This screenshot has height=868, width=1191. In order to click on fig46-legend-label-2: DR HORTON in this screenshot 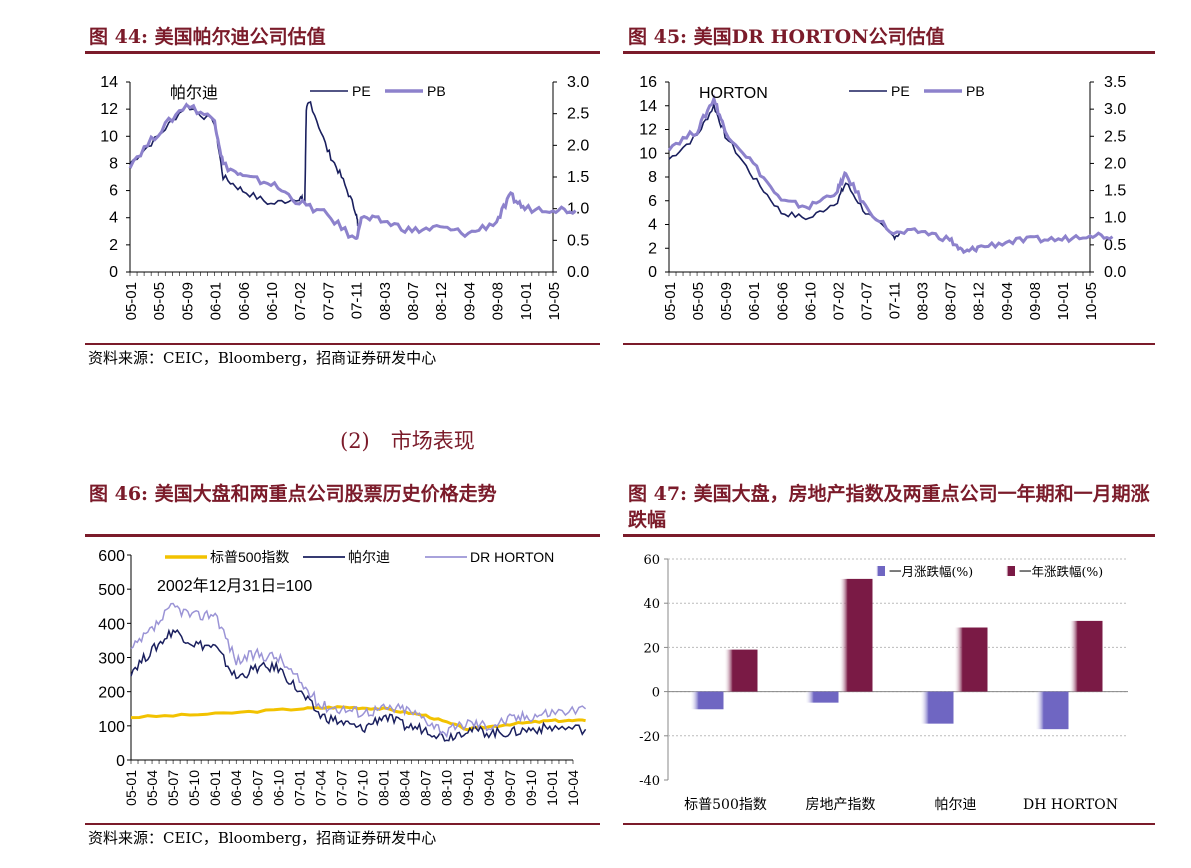, I will do `click(512, 557)`.